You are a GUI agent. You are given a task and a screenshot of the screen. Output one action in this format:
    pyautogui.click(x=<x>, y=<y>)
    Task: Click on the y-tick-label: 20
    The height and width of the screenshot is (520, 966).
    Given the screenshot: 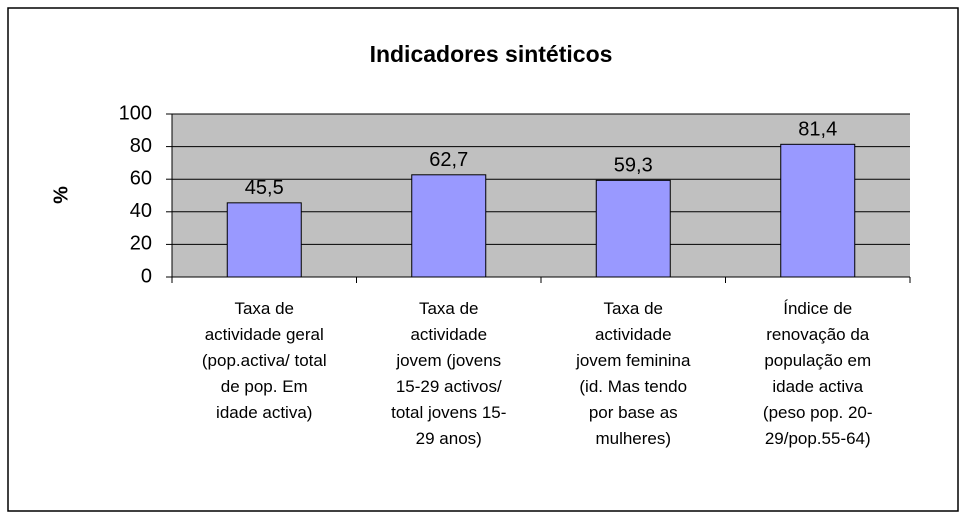 What is the action you would take?
    pyautogui.click(x=141, y=244)
    